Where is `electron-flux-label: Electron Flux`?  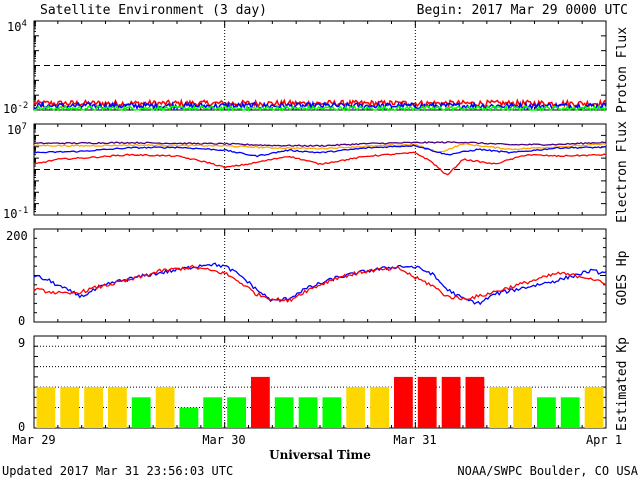 electron-flux-label: Electron Flux is located at coordinates (622, 172).